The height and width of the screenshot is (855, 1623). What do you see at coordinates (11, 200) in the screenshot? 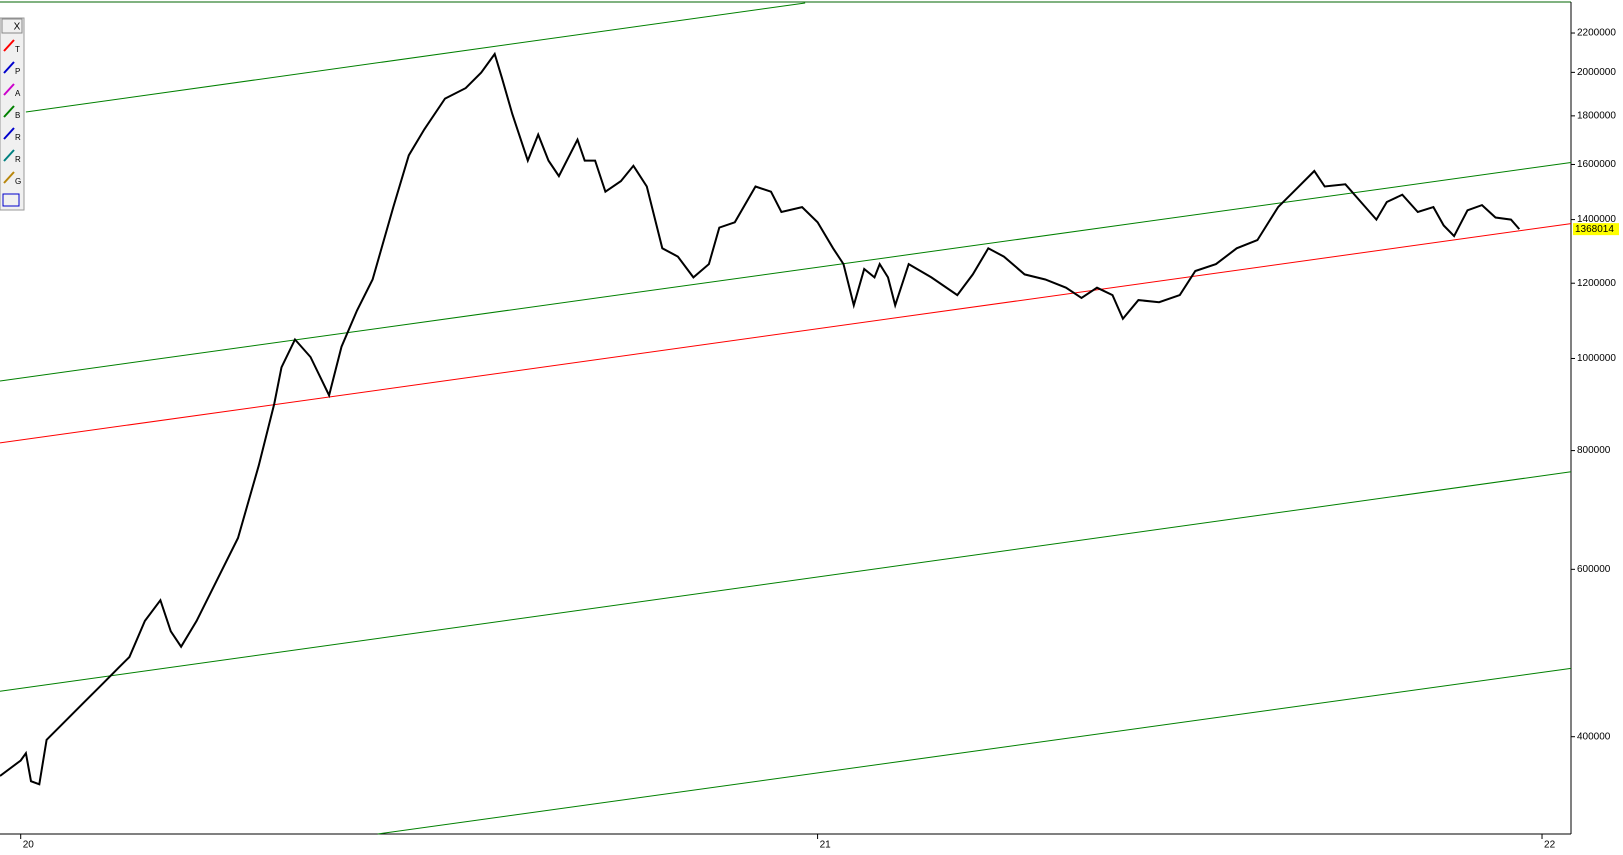
I see `tool-grid-icon` at bounding box center [11, 200].